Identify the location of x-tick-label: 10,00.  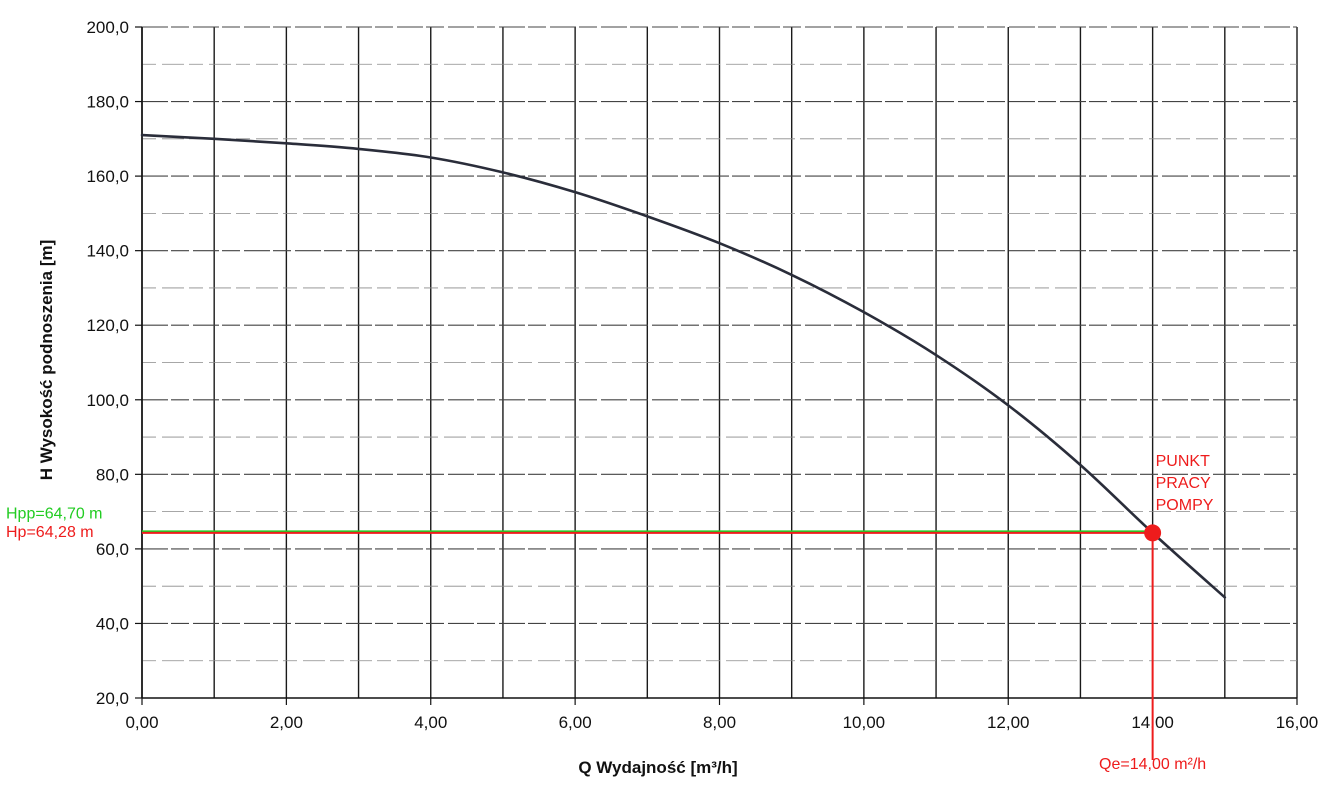
(864, 722).